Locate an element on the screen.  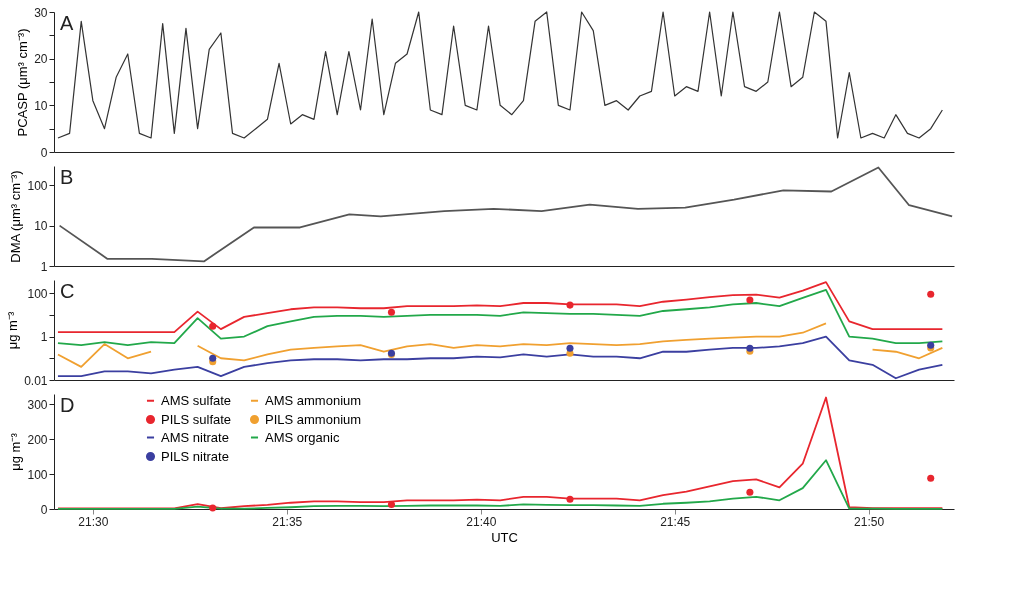
y-tick-label: 0.01 is located at coordinates (36, 380).